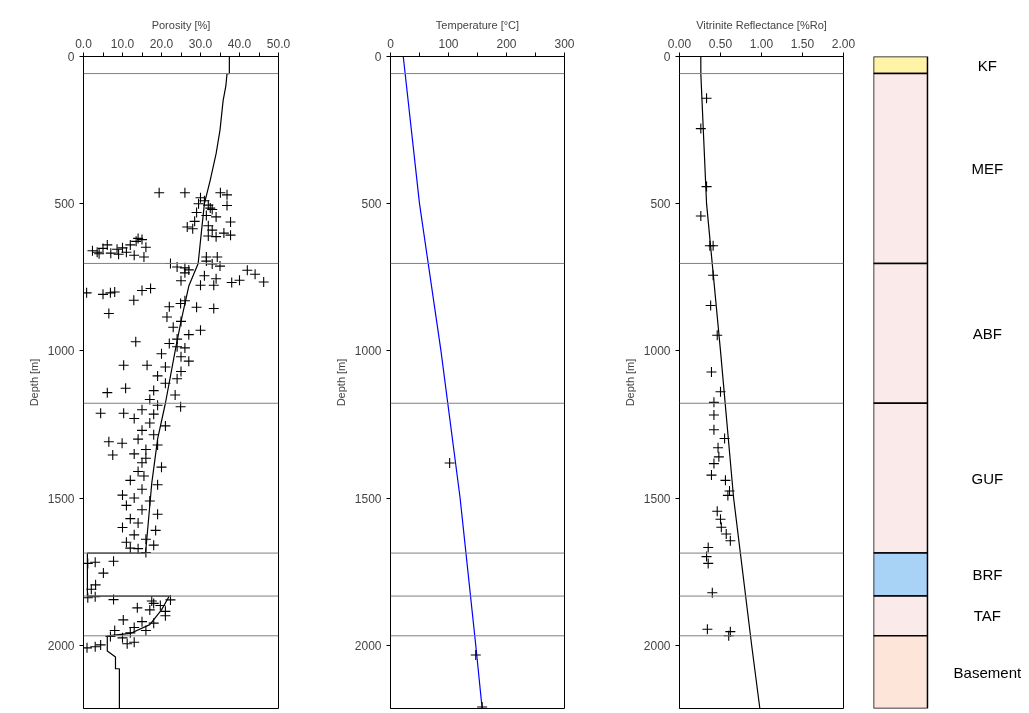 This screenshot has width=1029, height=713. What do you see at coordinates (84, 43) in the screenshot?
I see `x-tick-label: 0.0` at bounding box center [84, 43].